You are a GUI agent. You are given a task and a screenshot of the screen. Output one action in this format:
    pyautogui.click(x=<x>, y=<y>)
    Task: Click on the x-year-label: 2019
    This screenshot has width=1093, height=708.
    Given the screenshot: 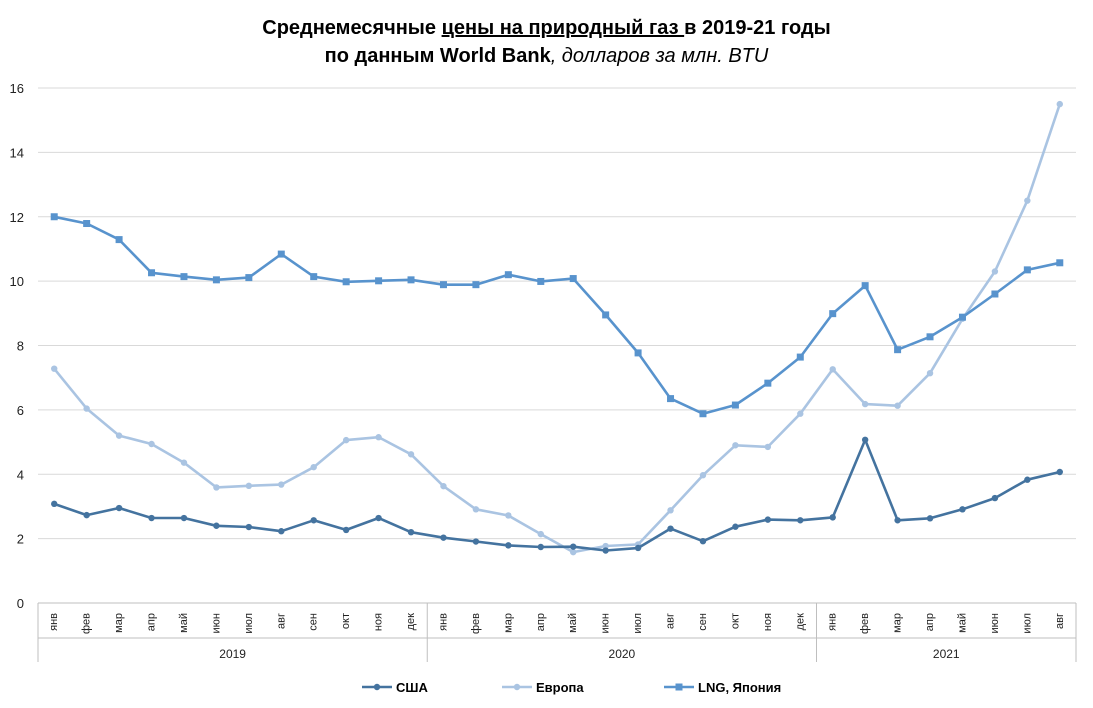 What is the action you would take?
    pyautogui.click(x=232, y=654)
    